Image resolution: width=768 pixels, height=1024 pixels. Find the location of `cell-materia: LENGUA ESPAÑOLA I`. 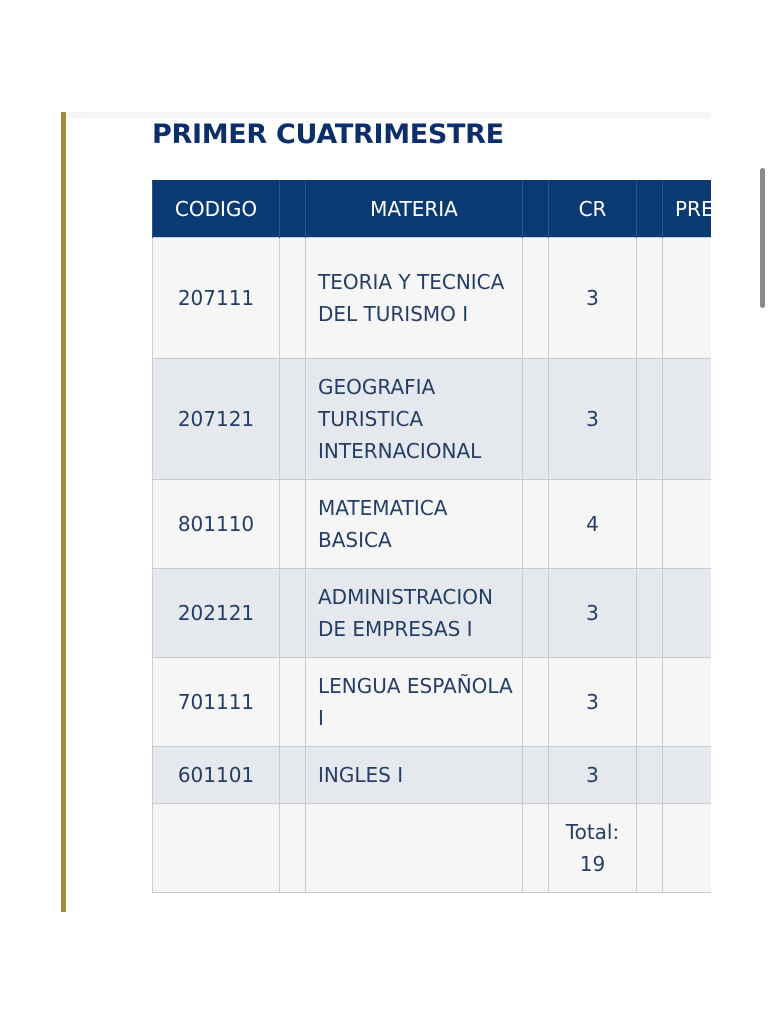

cell-materia: LENGUA ESPAÑOLA I is located at coordinates (414, 702).